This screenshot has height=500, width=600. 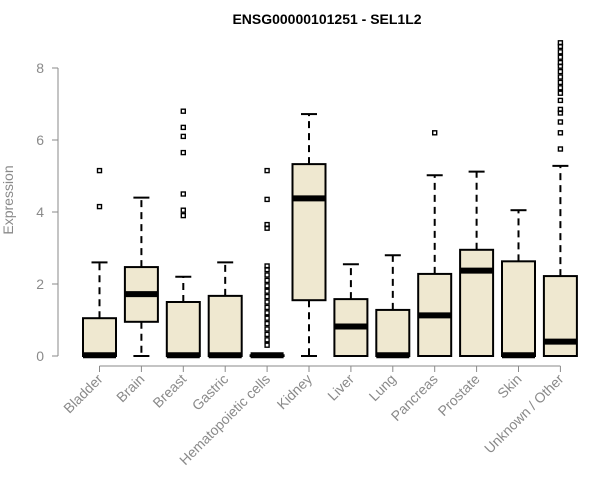 What do you see at coordinates (326, 19) in the screenshot?
I see `chart-title: ENSG00000101251 - SEL1L2` at bounding box center [326, 19].